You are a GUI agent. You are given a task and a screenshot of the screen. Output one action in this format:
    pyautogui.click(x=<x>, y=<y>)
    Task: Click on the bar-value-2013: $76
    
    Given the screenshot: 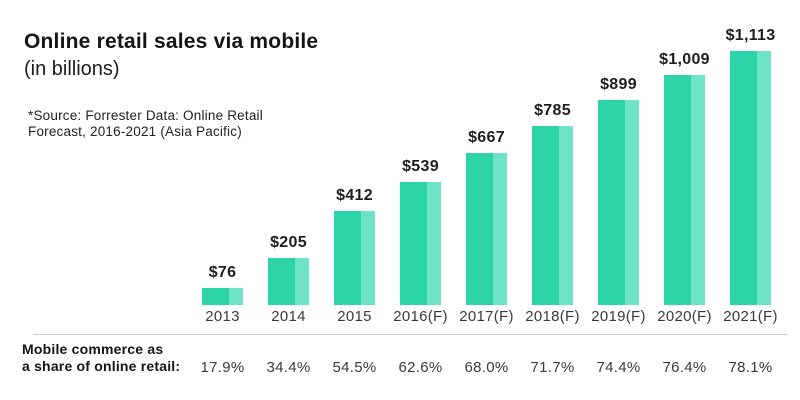 What is the action you would take?
    pyautogui.click(x=222, y=272)
    